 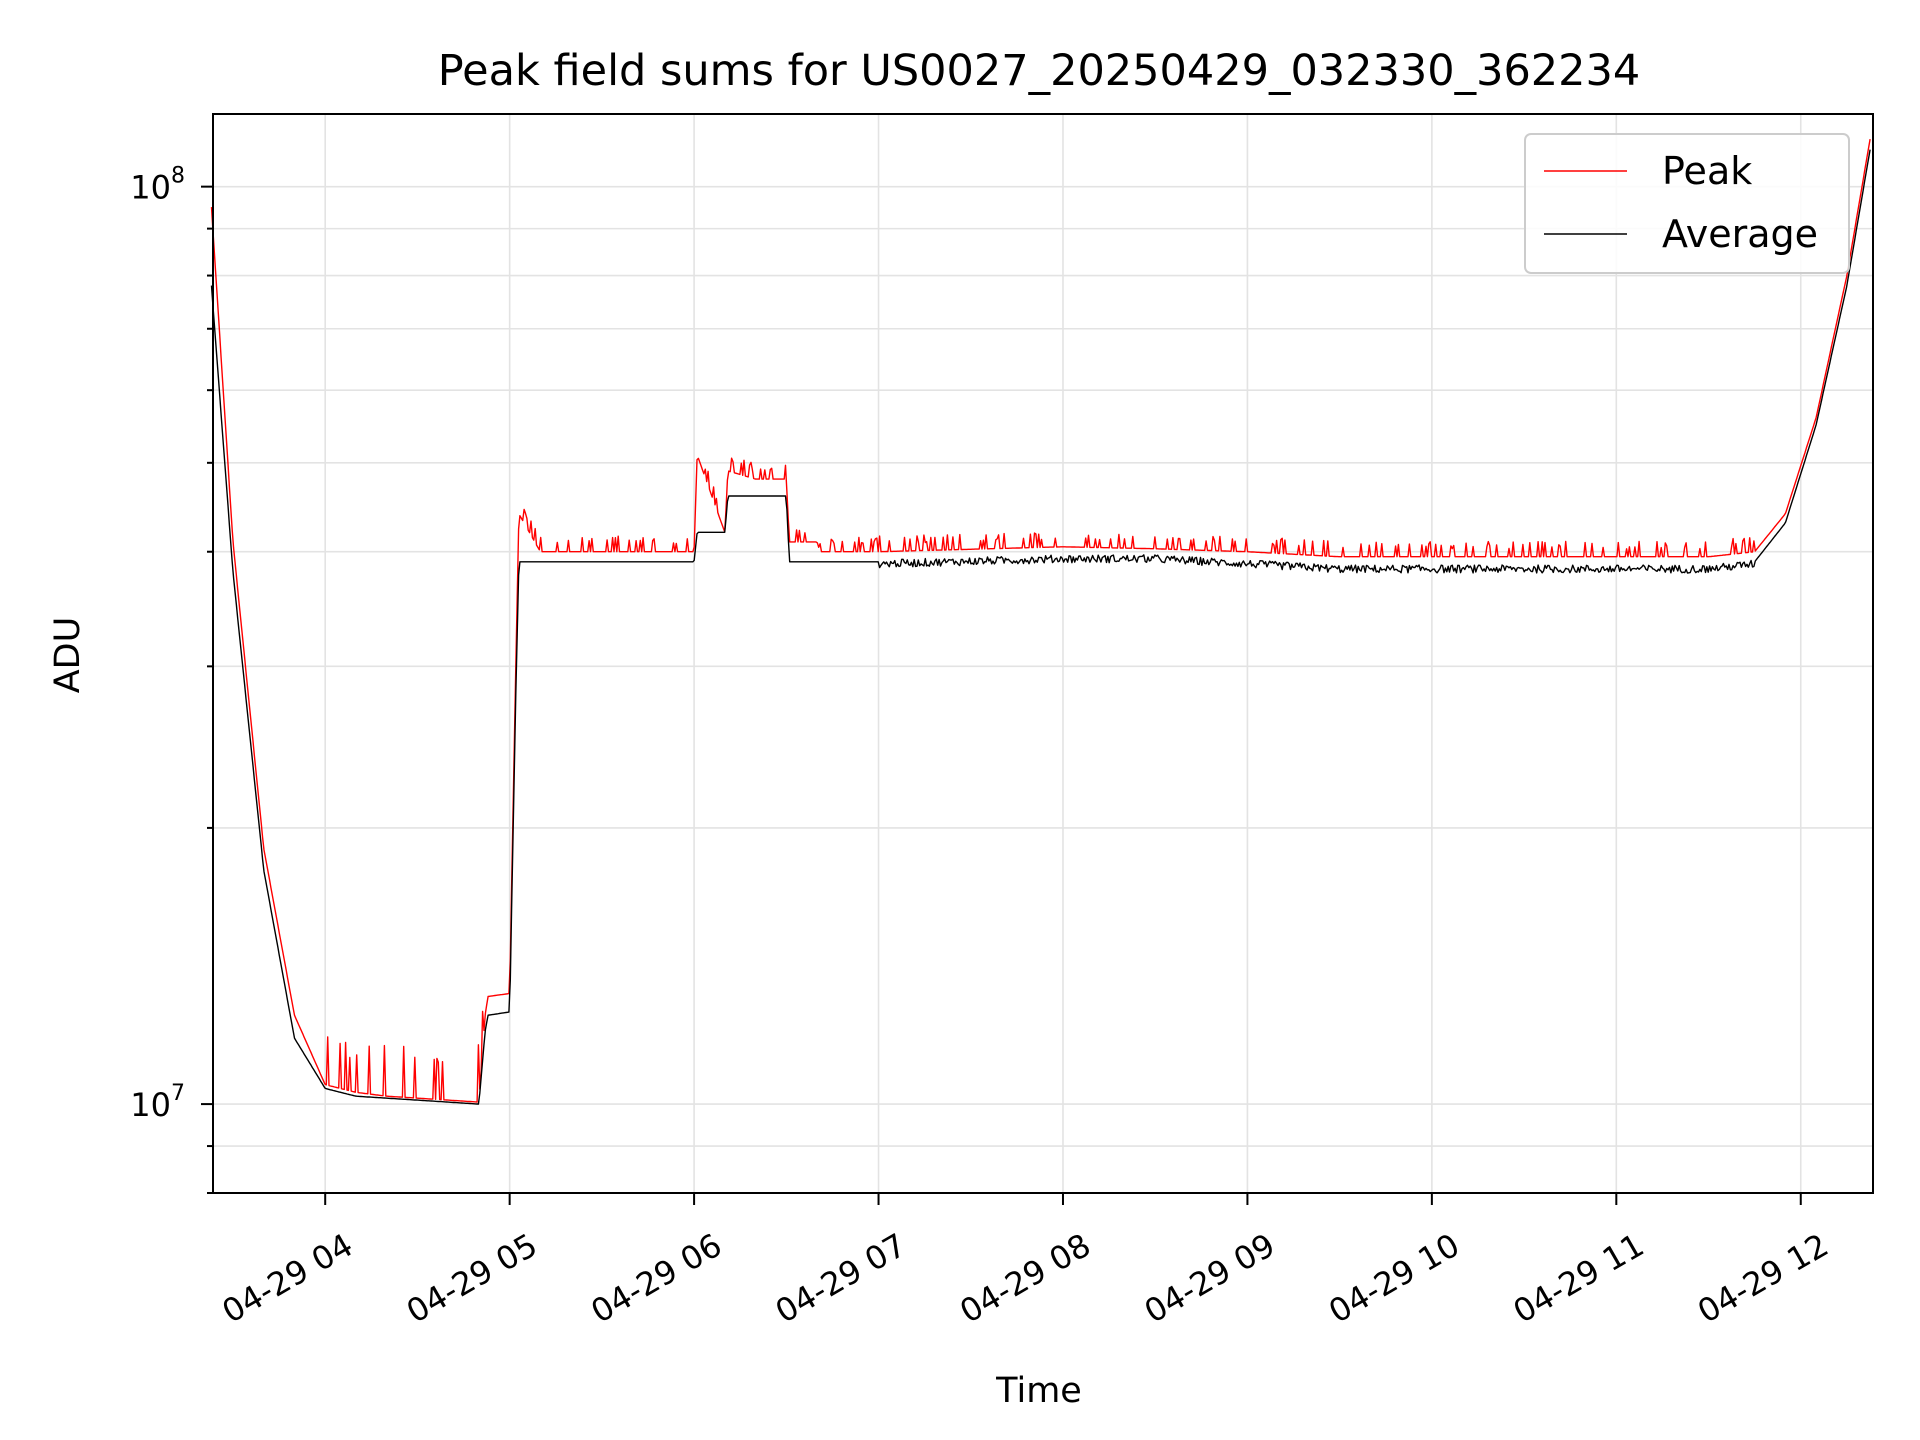 I want to click on y-tick-label: 10⁷, so click(x=157, y=1102).